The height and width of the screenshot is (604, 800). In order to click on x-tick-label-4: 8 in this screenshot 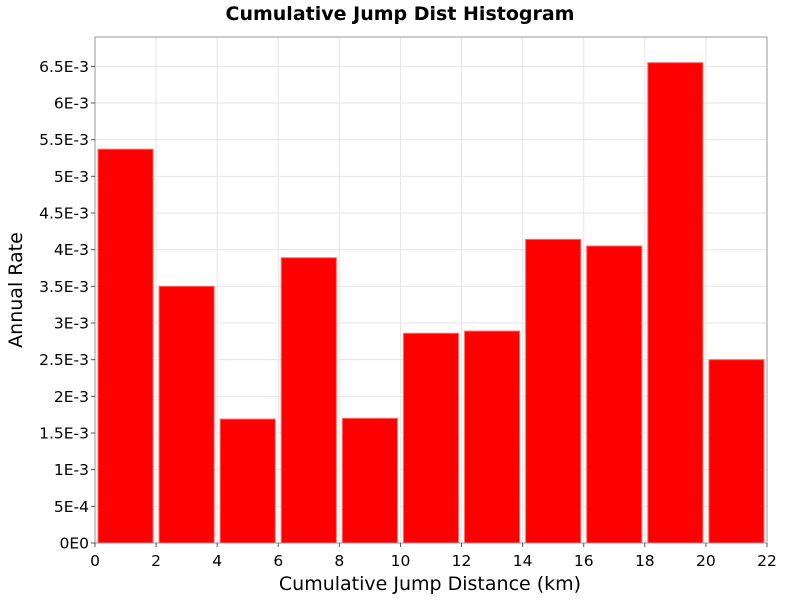, I will do `click(339, 561)`.